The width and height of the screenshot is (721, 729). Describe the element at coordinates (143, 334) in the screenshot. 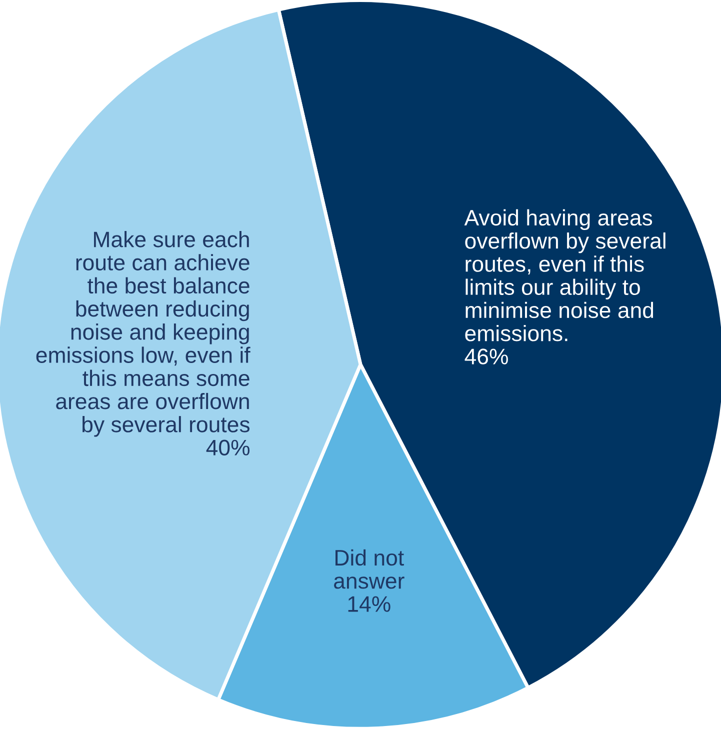

I see `category-label: Make sure each route can achieve the best balance between reducing noise and keeping emissions low, even if this means some areas are overflown by several routes` at that location.